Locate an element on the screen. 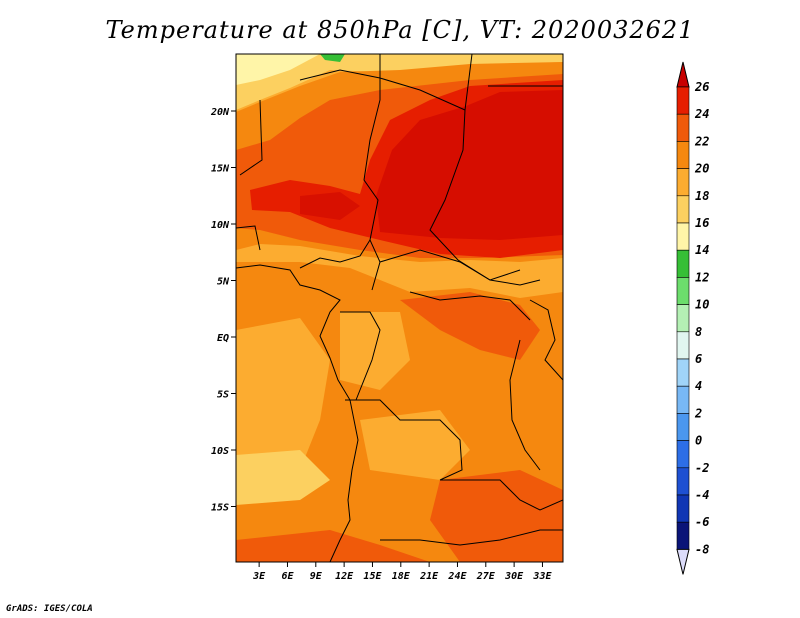 The width and height of the screenshot is (800, 618). colorbar-label: -8 is located at coordinates (702, 549).